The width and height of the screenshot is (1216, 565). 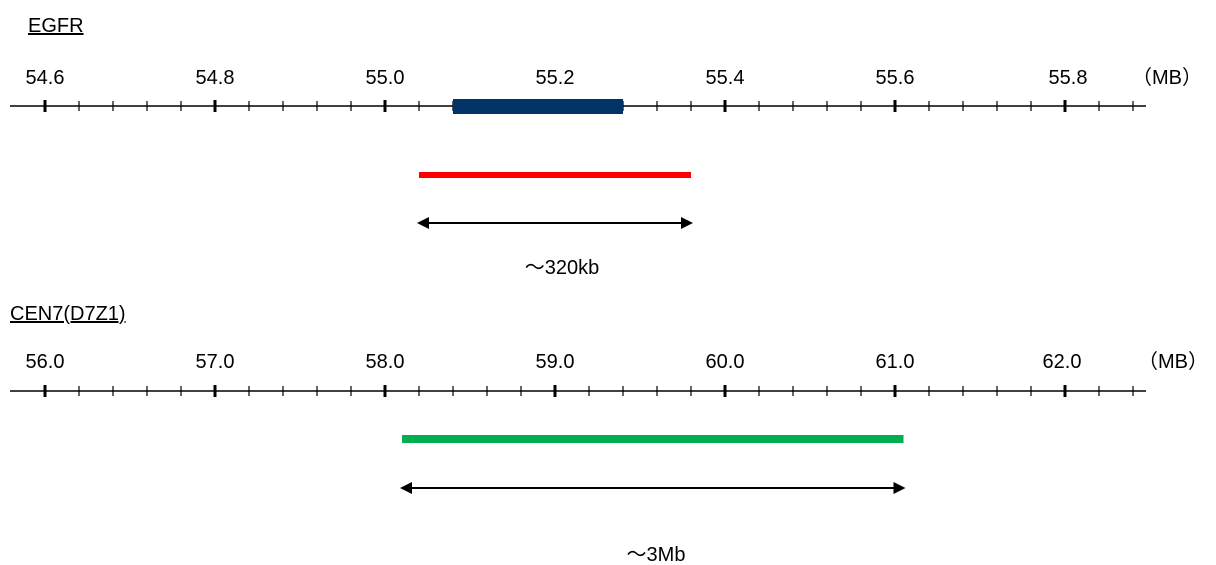 What do you see at coordinates (656, 554) in the screenshot?
I see `cen7-size-label: ～3Mb` at bounding box center [656, 554].